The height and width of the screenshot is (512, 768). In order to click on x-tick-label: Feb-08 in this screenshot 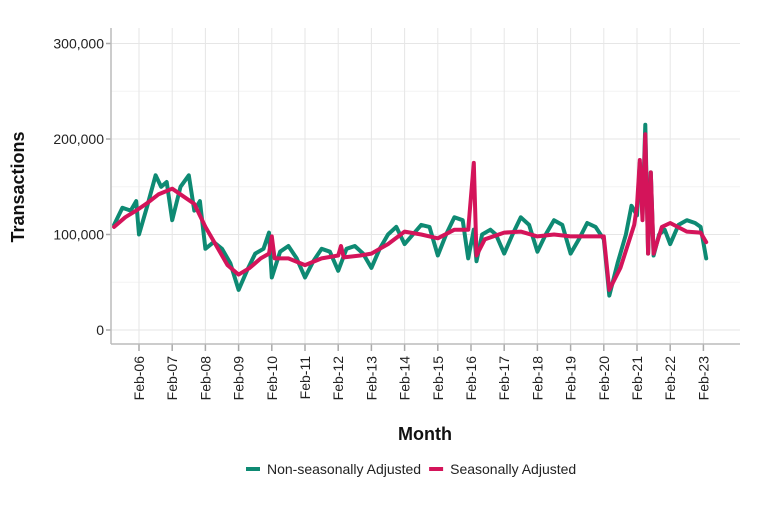, I will do `click(205, 378)`.